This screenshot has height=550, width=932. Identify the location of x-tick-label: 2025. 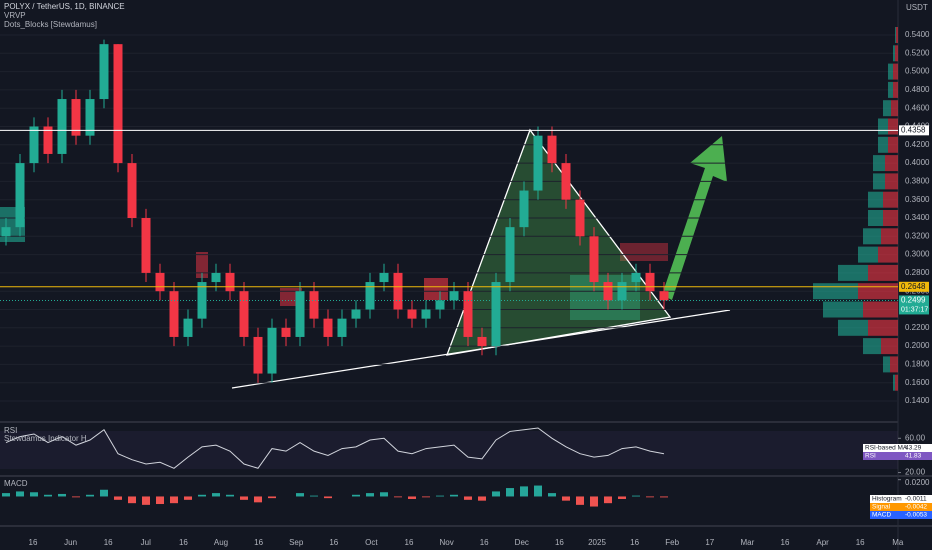
(597, 542).